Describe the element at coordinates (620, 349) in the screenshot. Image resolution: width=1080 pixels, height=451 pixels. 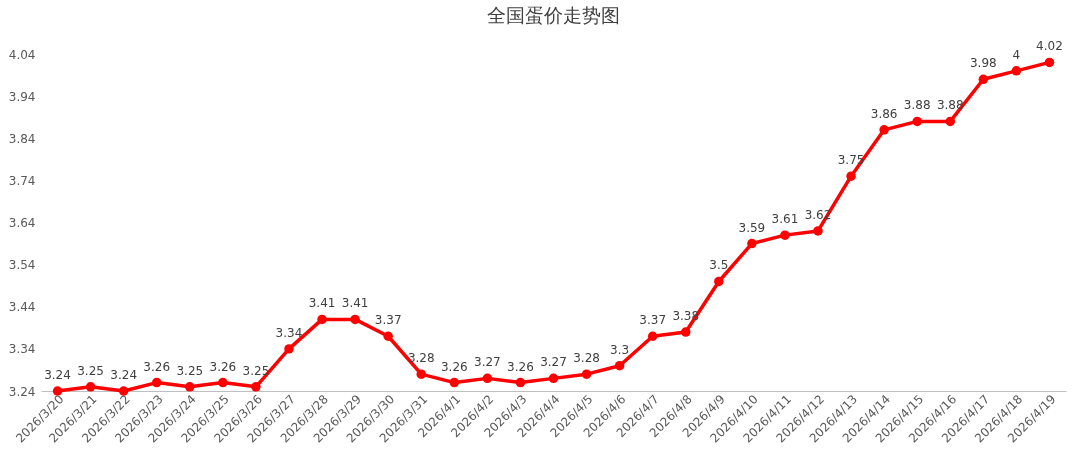
I see `data-label: 3.3` at that location.